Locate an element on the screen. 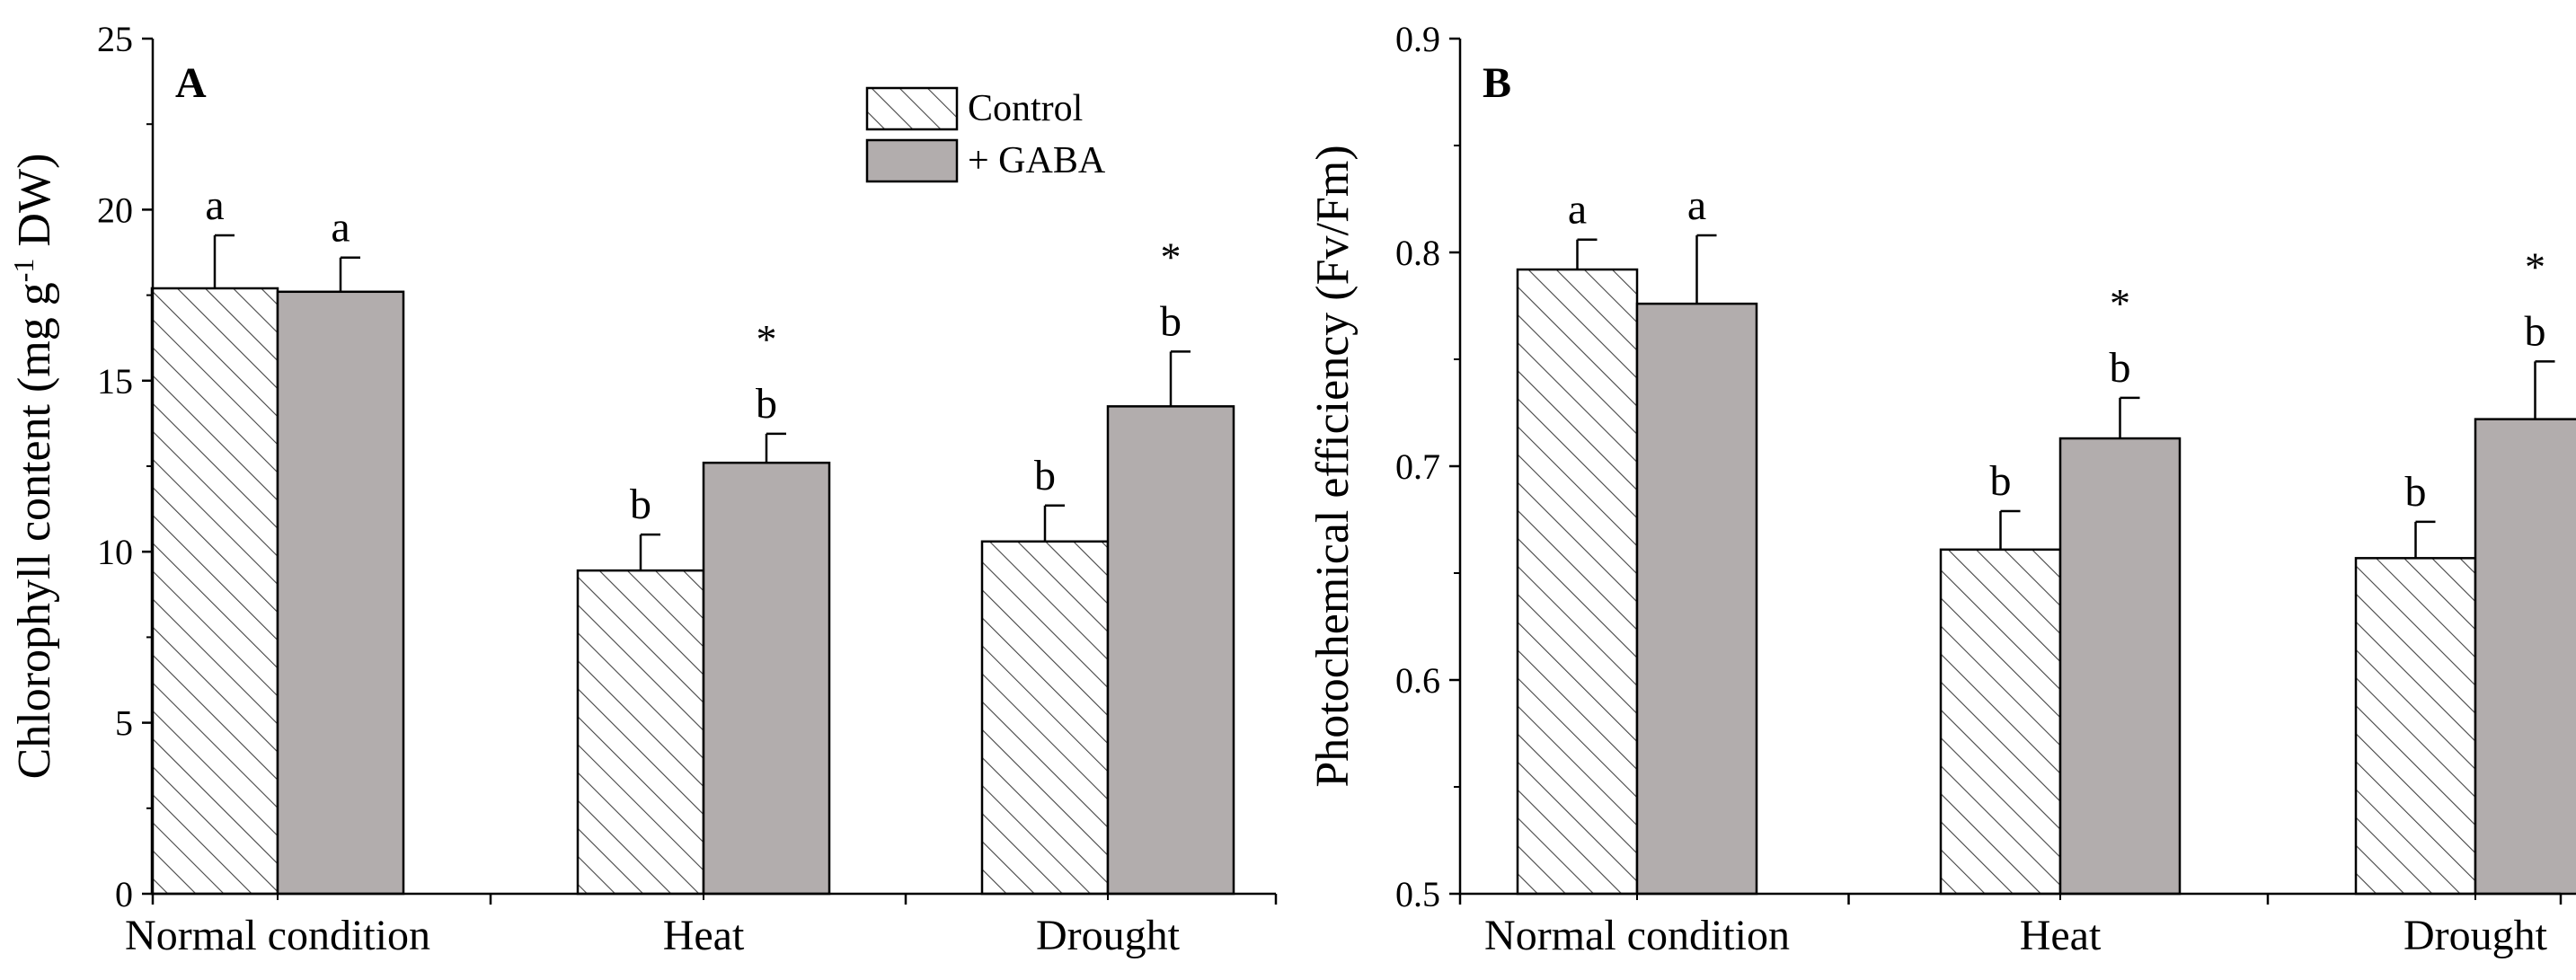  y-axis-title: Chlorophyll content (mg g-1 DW) is located at coordinates (33, 467).